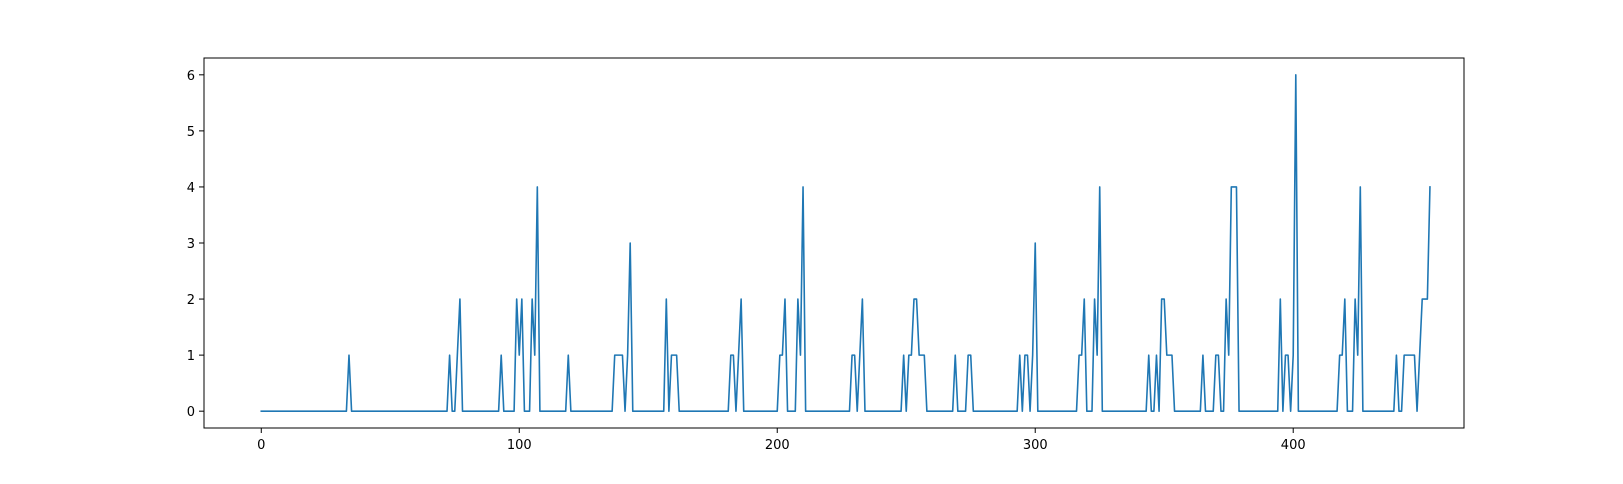 This screenshot has height=484, width=1623. What do you see at coordinates (191, 132) in the screenshot?
I see `y-tick-label: 5` at bounding box center [191, 132].